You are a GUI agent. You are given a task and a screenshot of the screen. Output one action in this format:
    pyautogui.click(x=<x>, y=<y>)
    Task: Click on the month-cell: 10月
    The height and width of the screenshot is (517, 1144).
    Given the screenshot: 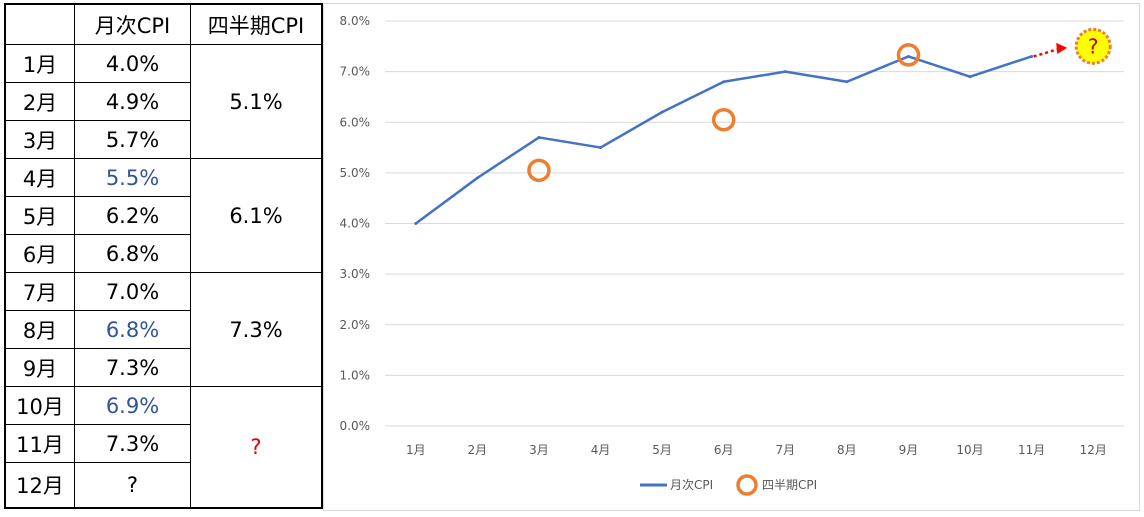 What is the action you would take?
    pyautogui.click(x=39, y=405)
    